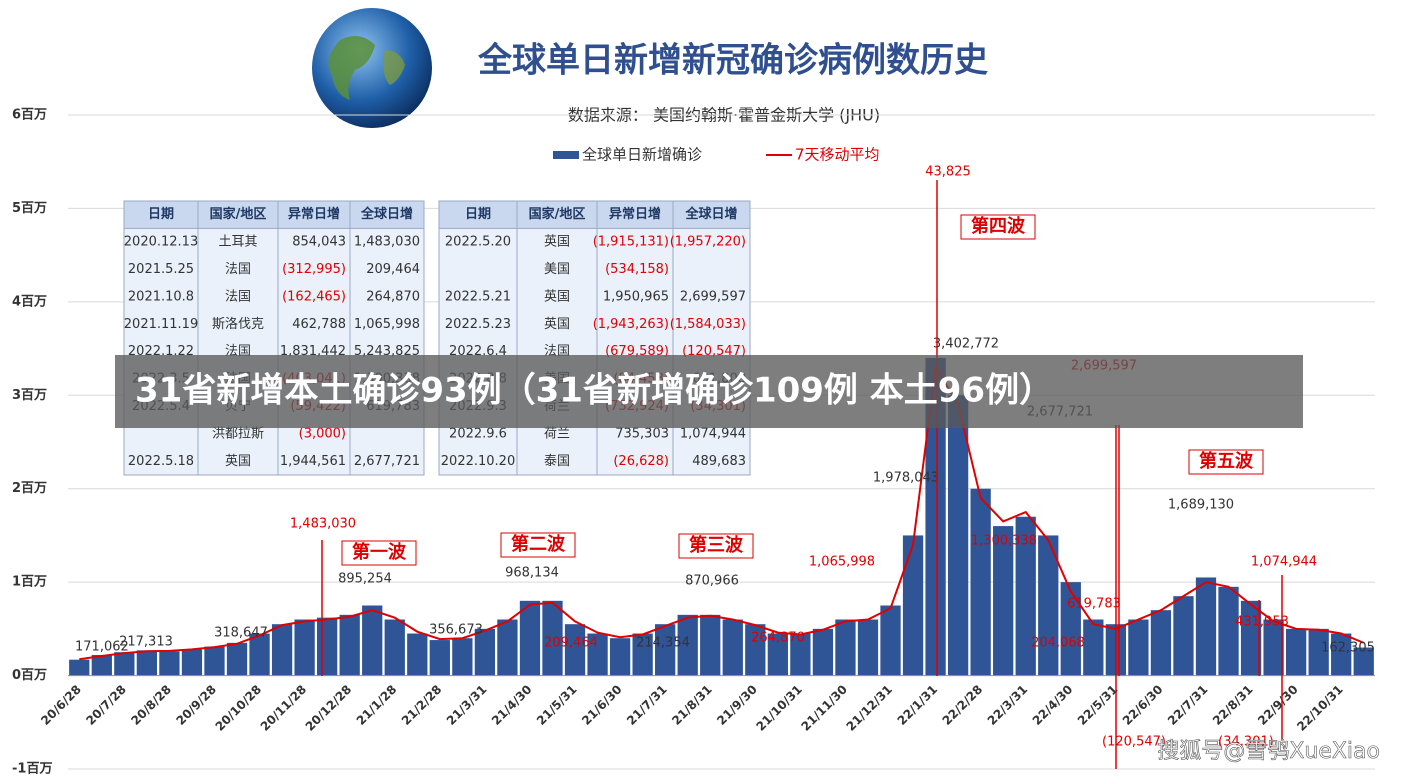 The width and height of the screenshot is (1421, 783). Describe the element at coordinates (948, 172) in the screenshot. I see `value-annotation: 43,825` at that location.